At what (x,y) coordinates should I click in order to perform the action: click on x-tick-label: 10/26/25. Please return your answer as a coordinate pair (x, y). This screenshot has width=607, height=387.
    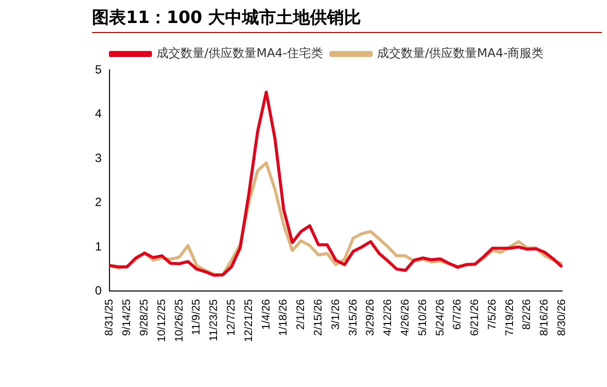
    Looking at the image, I should click on (179, 320).